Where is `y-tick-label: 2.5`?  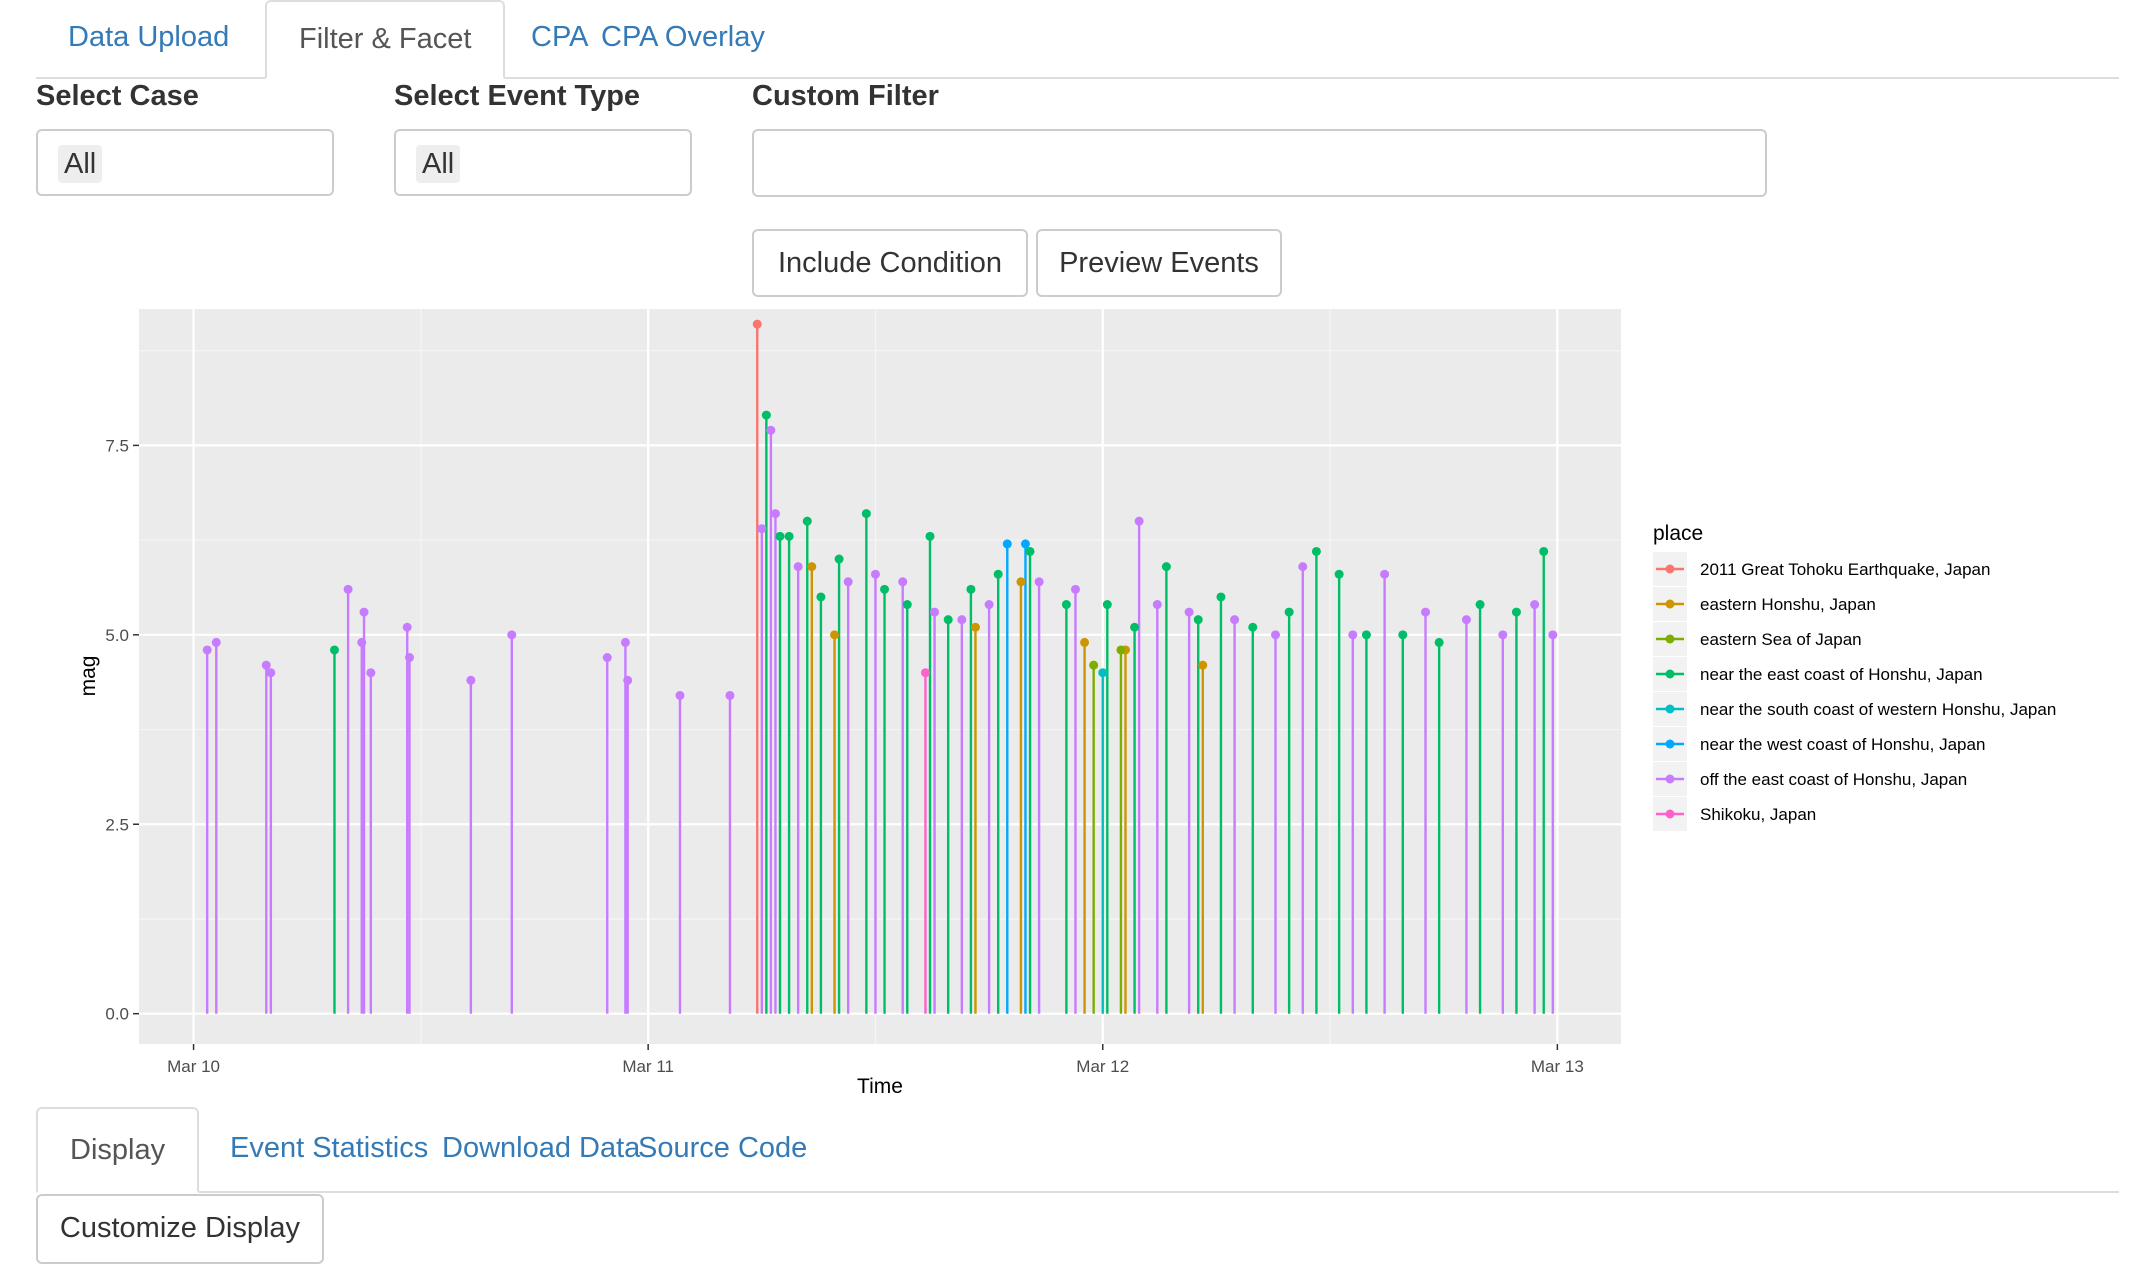
y-tick-label: 2.5 is located at coordinates (117, 824).